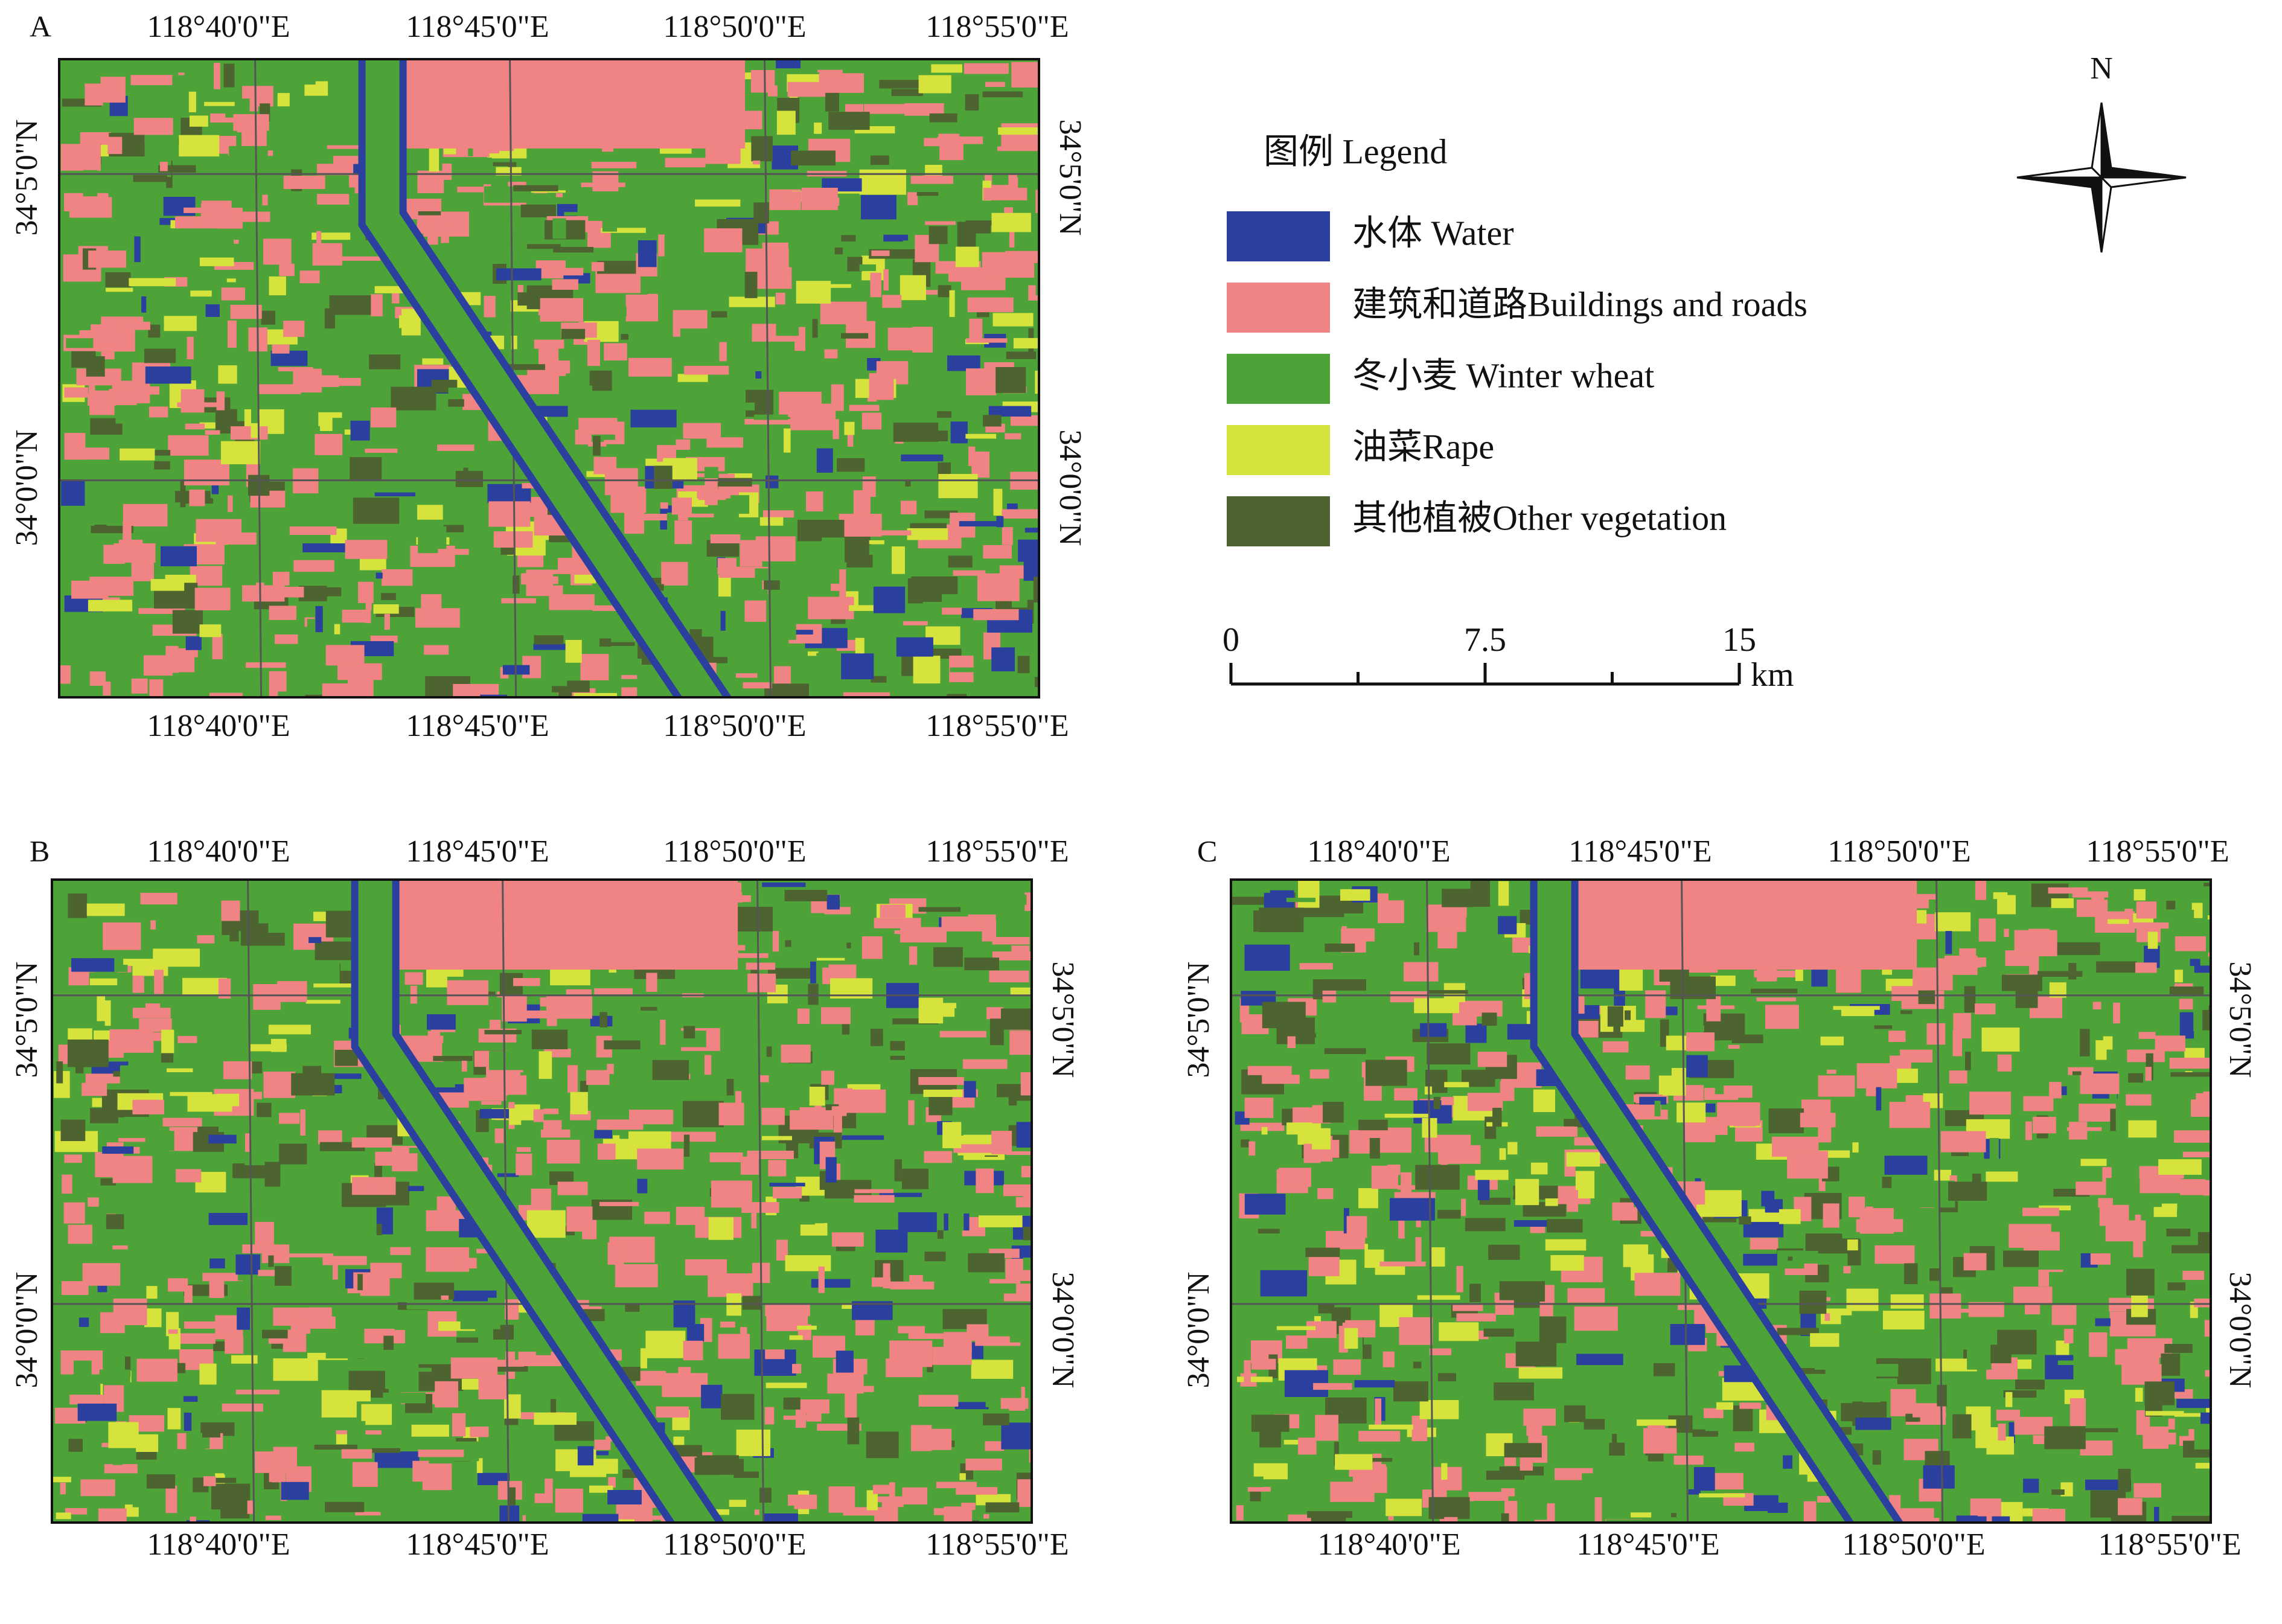 This screenshot has width=2282, height=1624. What do you see at coordinates (1070, 488) in the screenshot?
I see `latitude-label: 34°0'0"N` at bounding box center [1070, 488].